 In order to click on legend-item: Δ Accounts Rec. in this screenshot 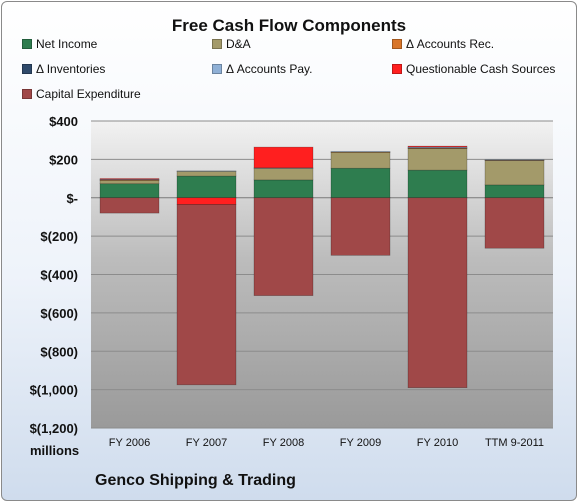, I will do `click(443, 44)`.